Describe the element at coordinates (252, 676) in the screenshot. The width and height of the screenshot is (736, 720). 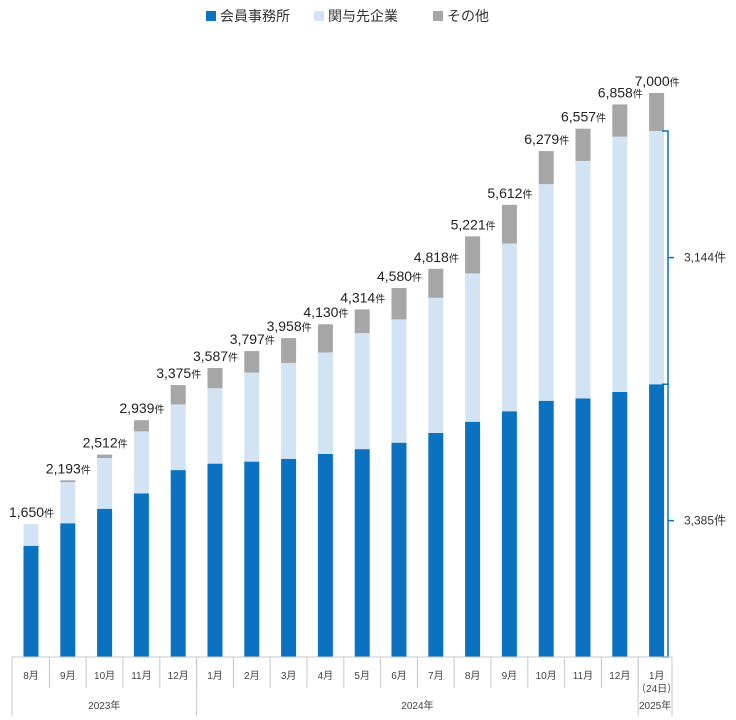
I see `month-label: 2月` at that location.